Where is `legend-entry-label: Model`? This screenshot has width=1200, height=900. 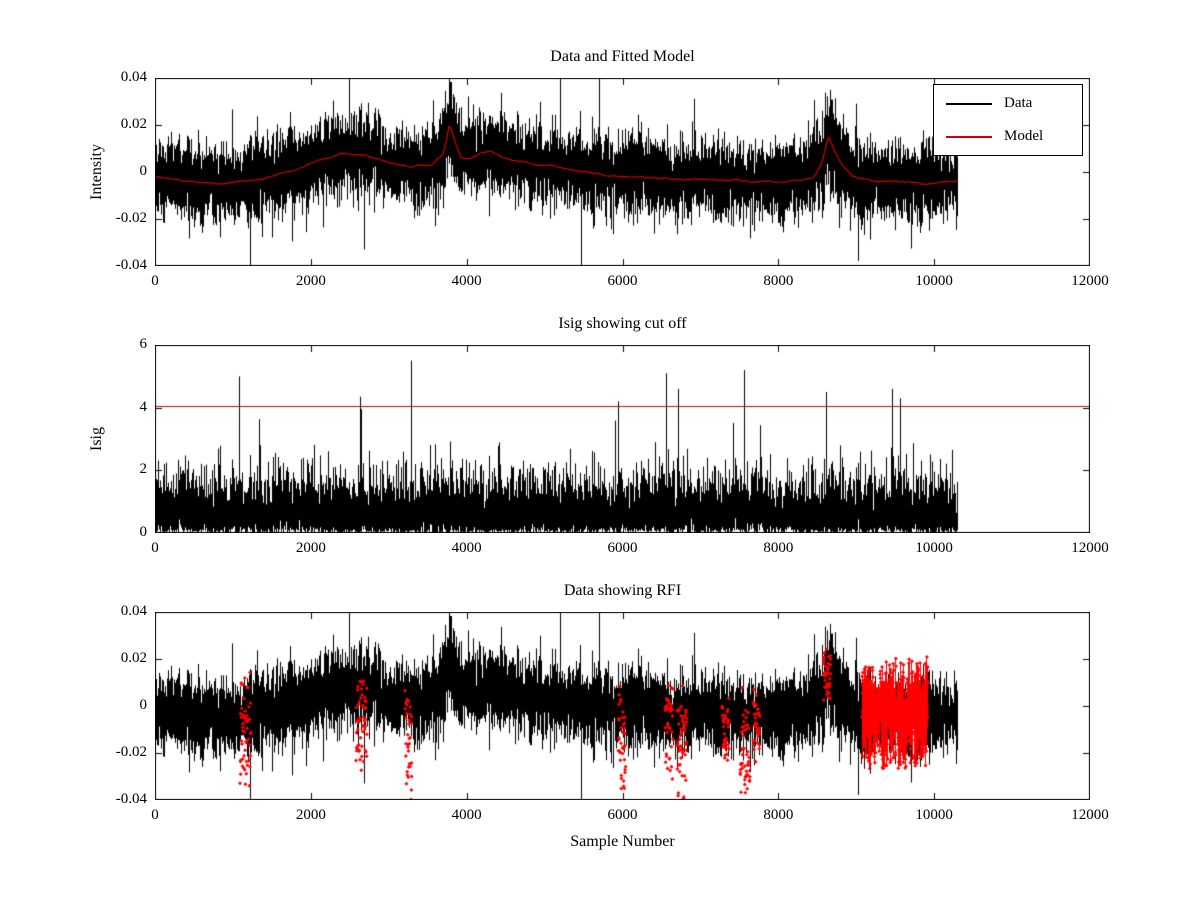
legend-entry-label: Model is located at coordinates (1024, 136).